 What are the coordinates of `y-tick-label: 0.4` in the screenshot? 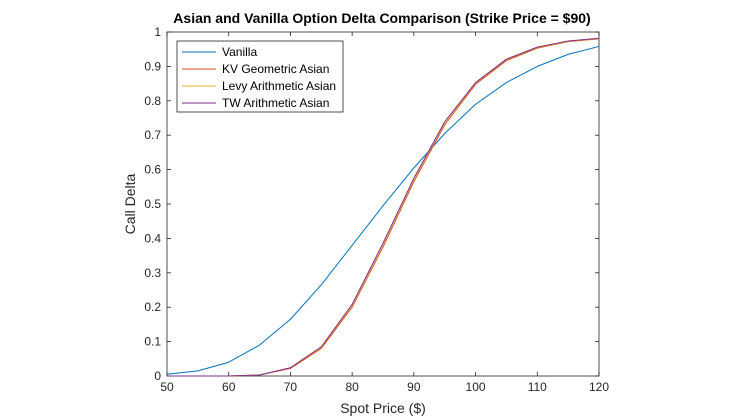 It's located at (152, 238).